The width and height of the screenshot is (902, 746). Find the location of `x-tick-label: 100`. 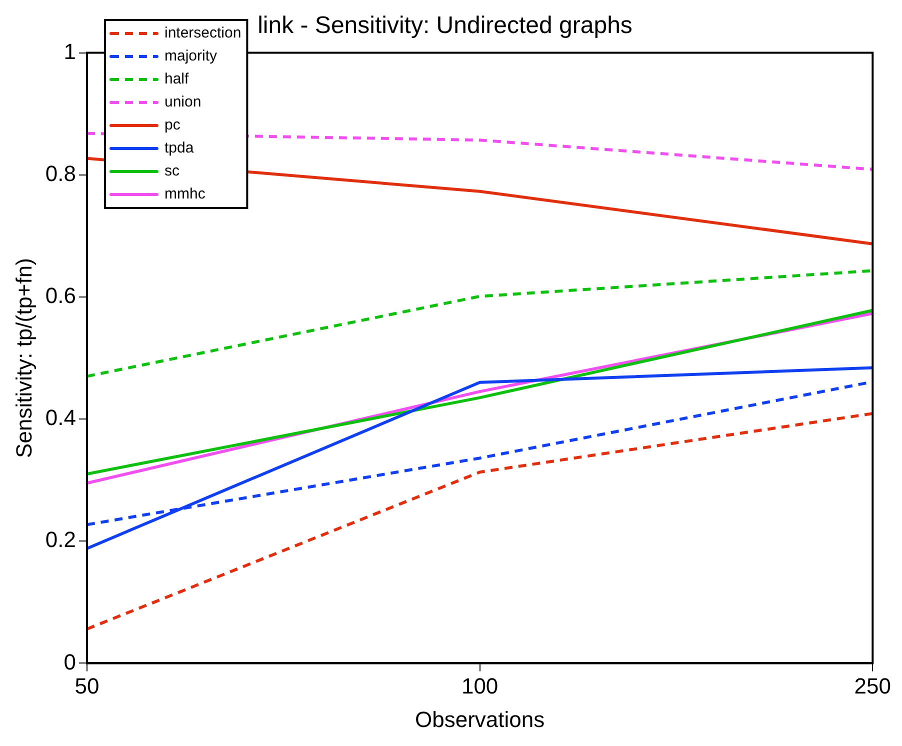

x-tick-label: 100 is located at coordinates (479, 685).